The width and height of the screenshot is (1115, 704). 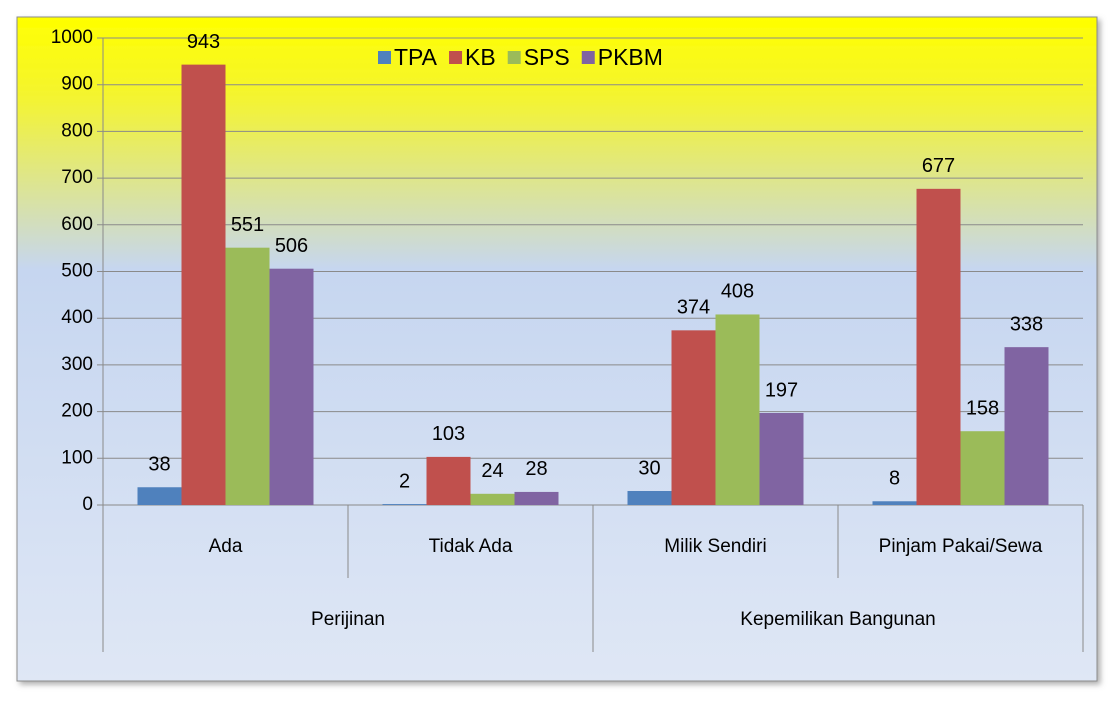 What do you see at coordinates (77, 364) in the screenshot?
I see `y-tick-label: 300` at bounding box center [77, 364].